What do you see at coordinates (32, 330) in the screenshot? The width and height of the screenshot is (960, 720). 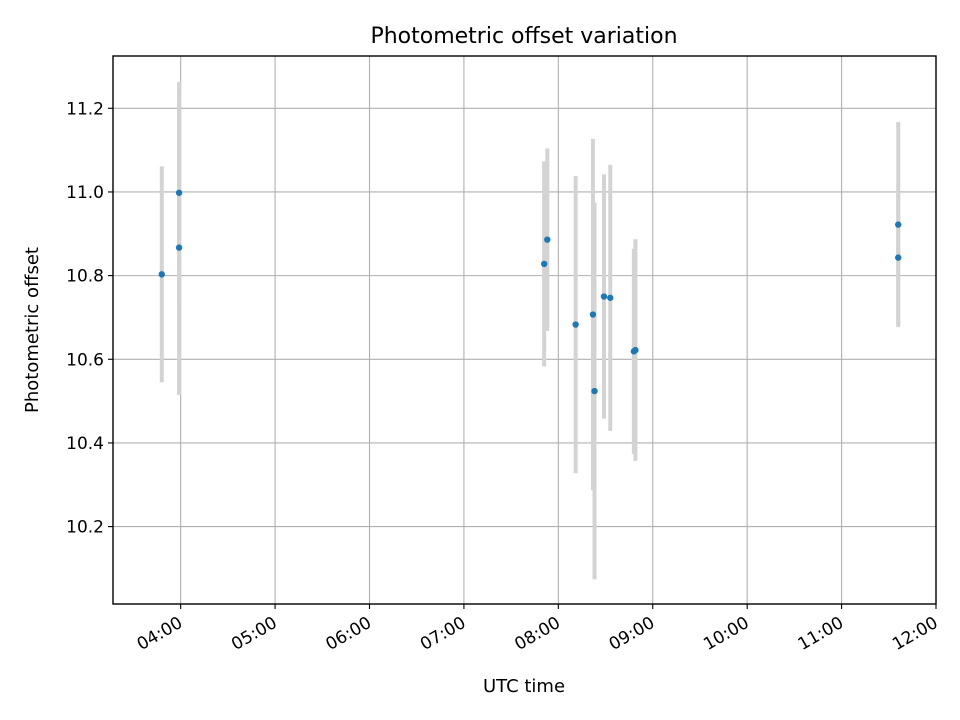 I see `y-axis-label: Photometric offset` at bounding box center [32, 330].